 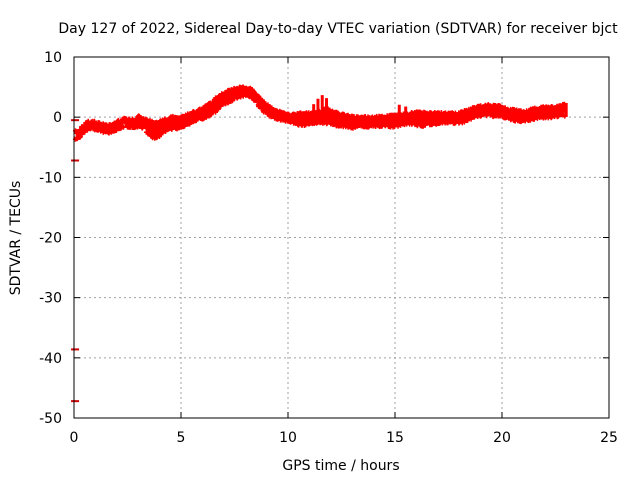 I want to click on y-tick-label: -40, so click(x=50, y=359).